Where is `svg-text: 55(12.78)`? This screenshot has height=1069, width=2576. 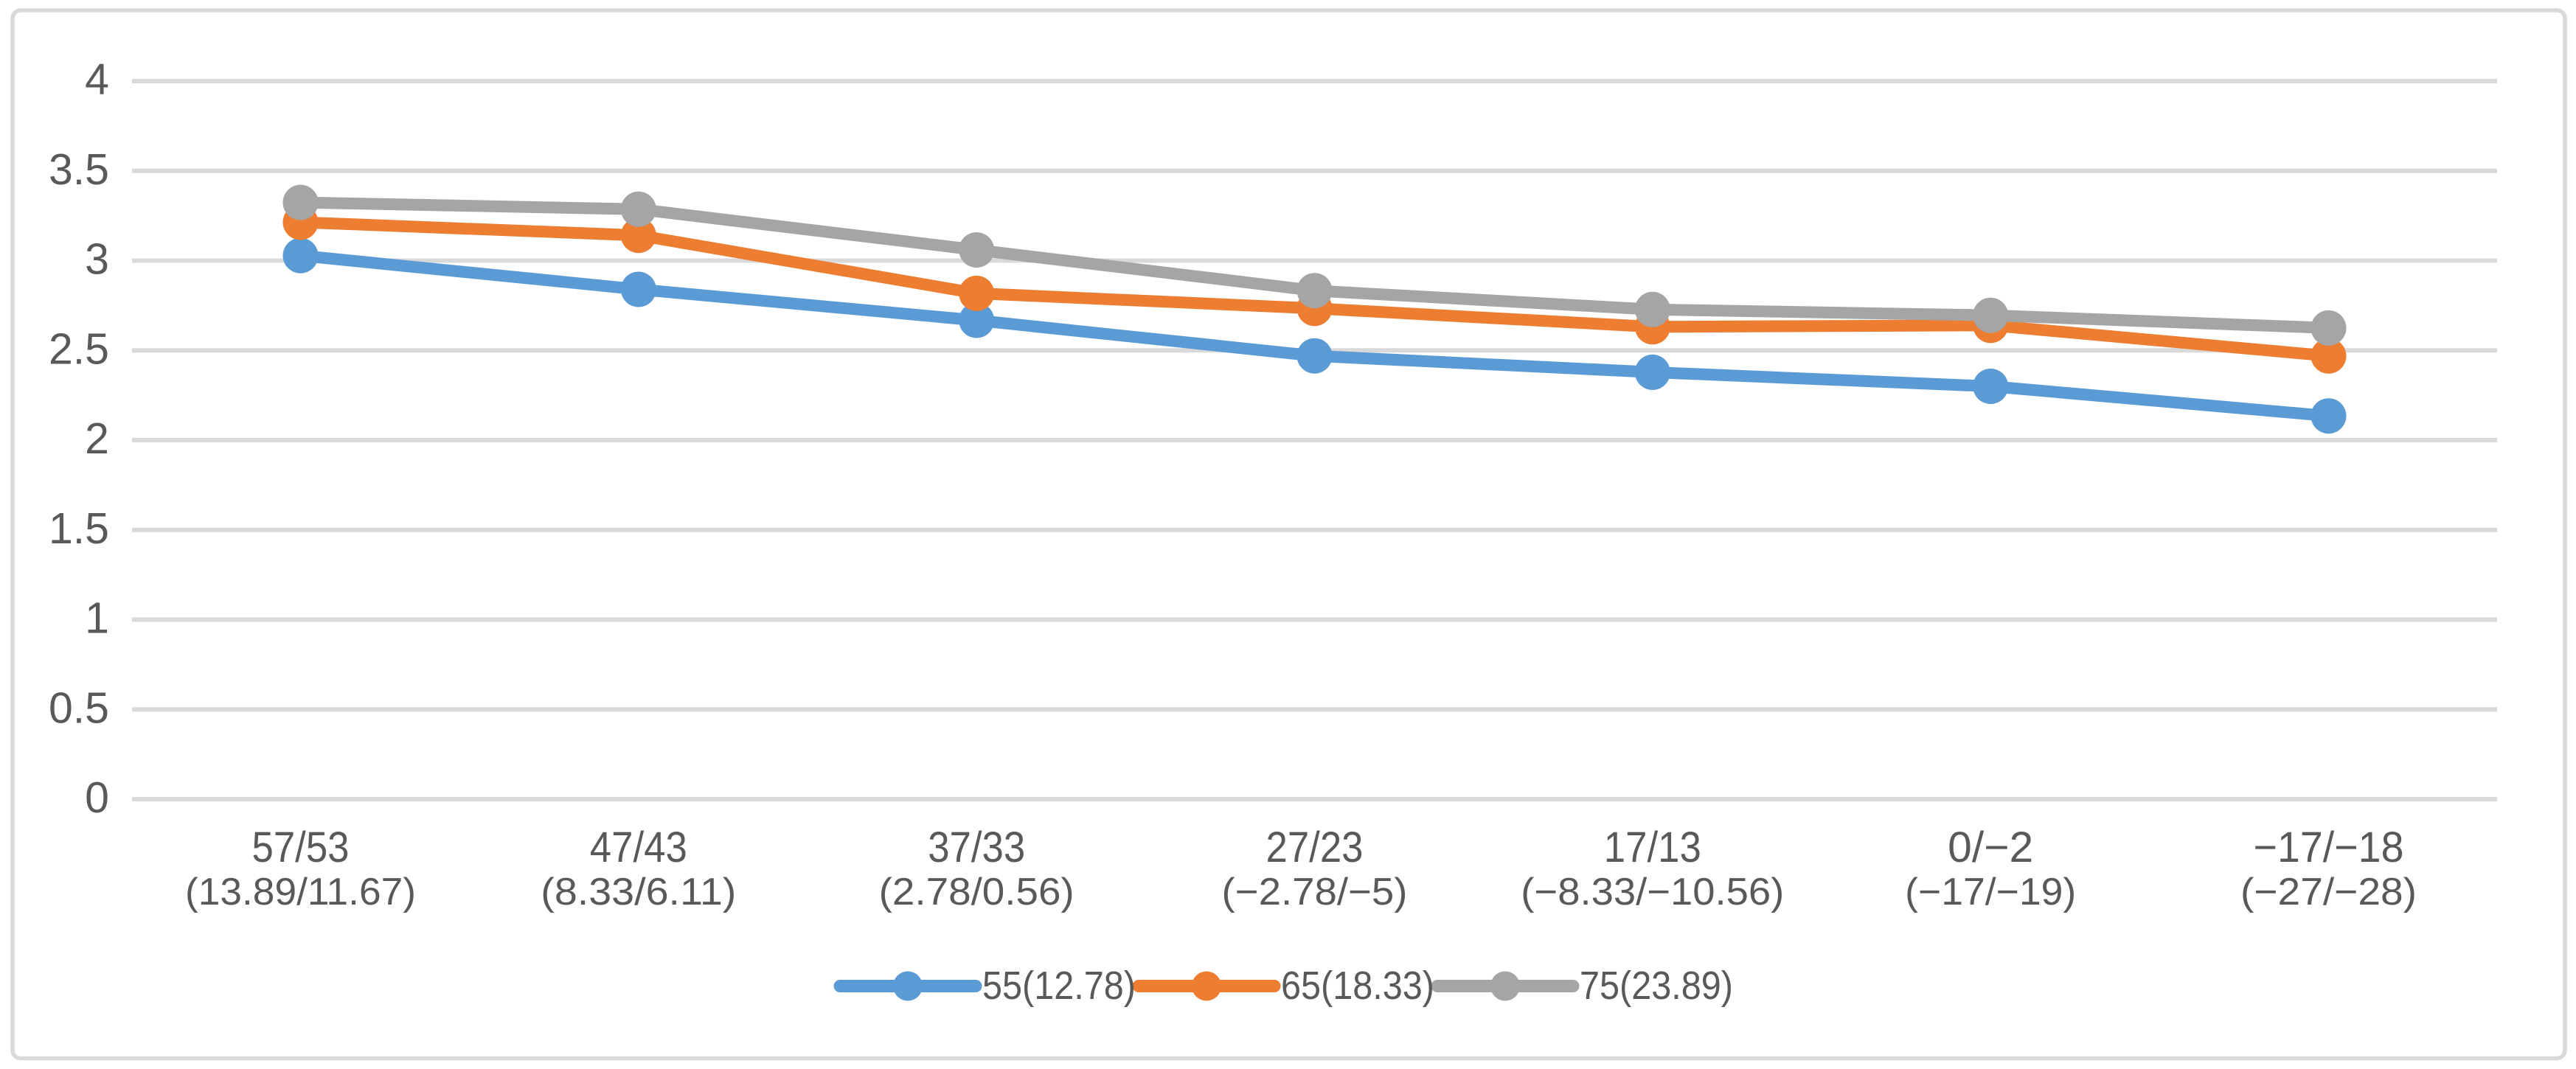
svg-text: 55(12.78) is located at coordinates (1059, 986).